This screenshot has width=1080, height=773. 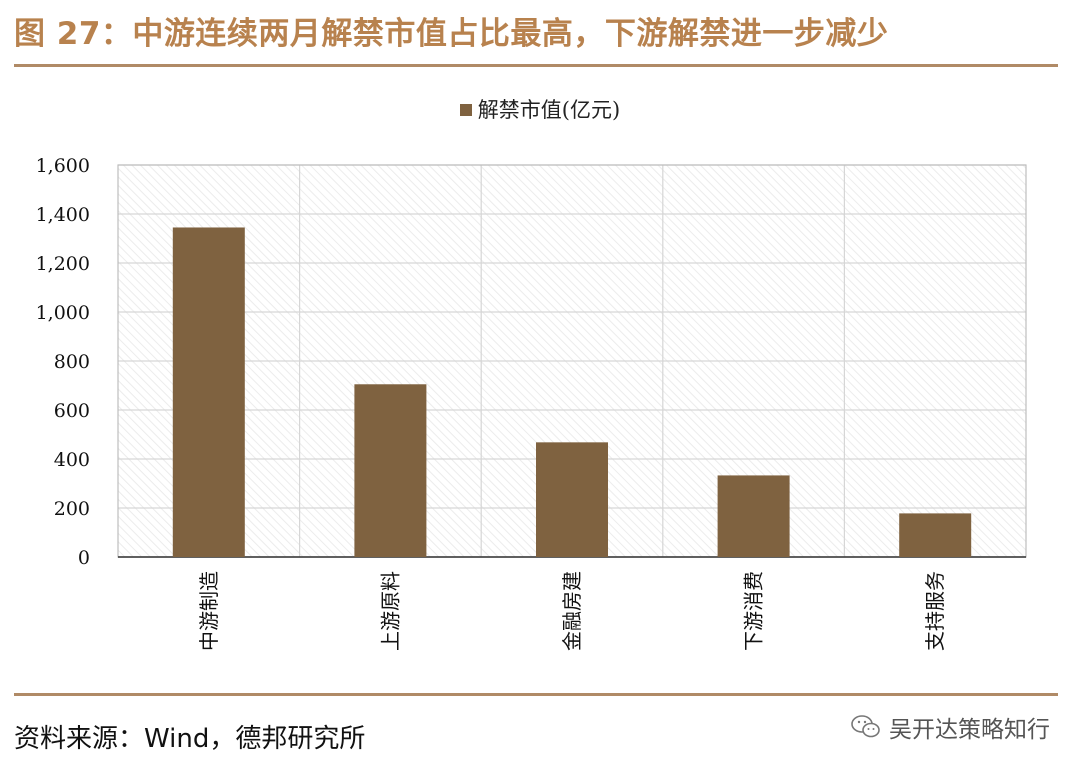 I want to click on x-axis: 中游制造 上游原料 金融房建 下游消费 支持服务, so click(x=572, y=611).